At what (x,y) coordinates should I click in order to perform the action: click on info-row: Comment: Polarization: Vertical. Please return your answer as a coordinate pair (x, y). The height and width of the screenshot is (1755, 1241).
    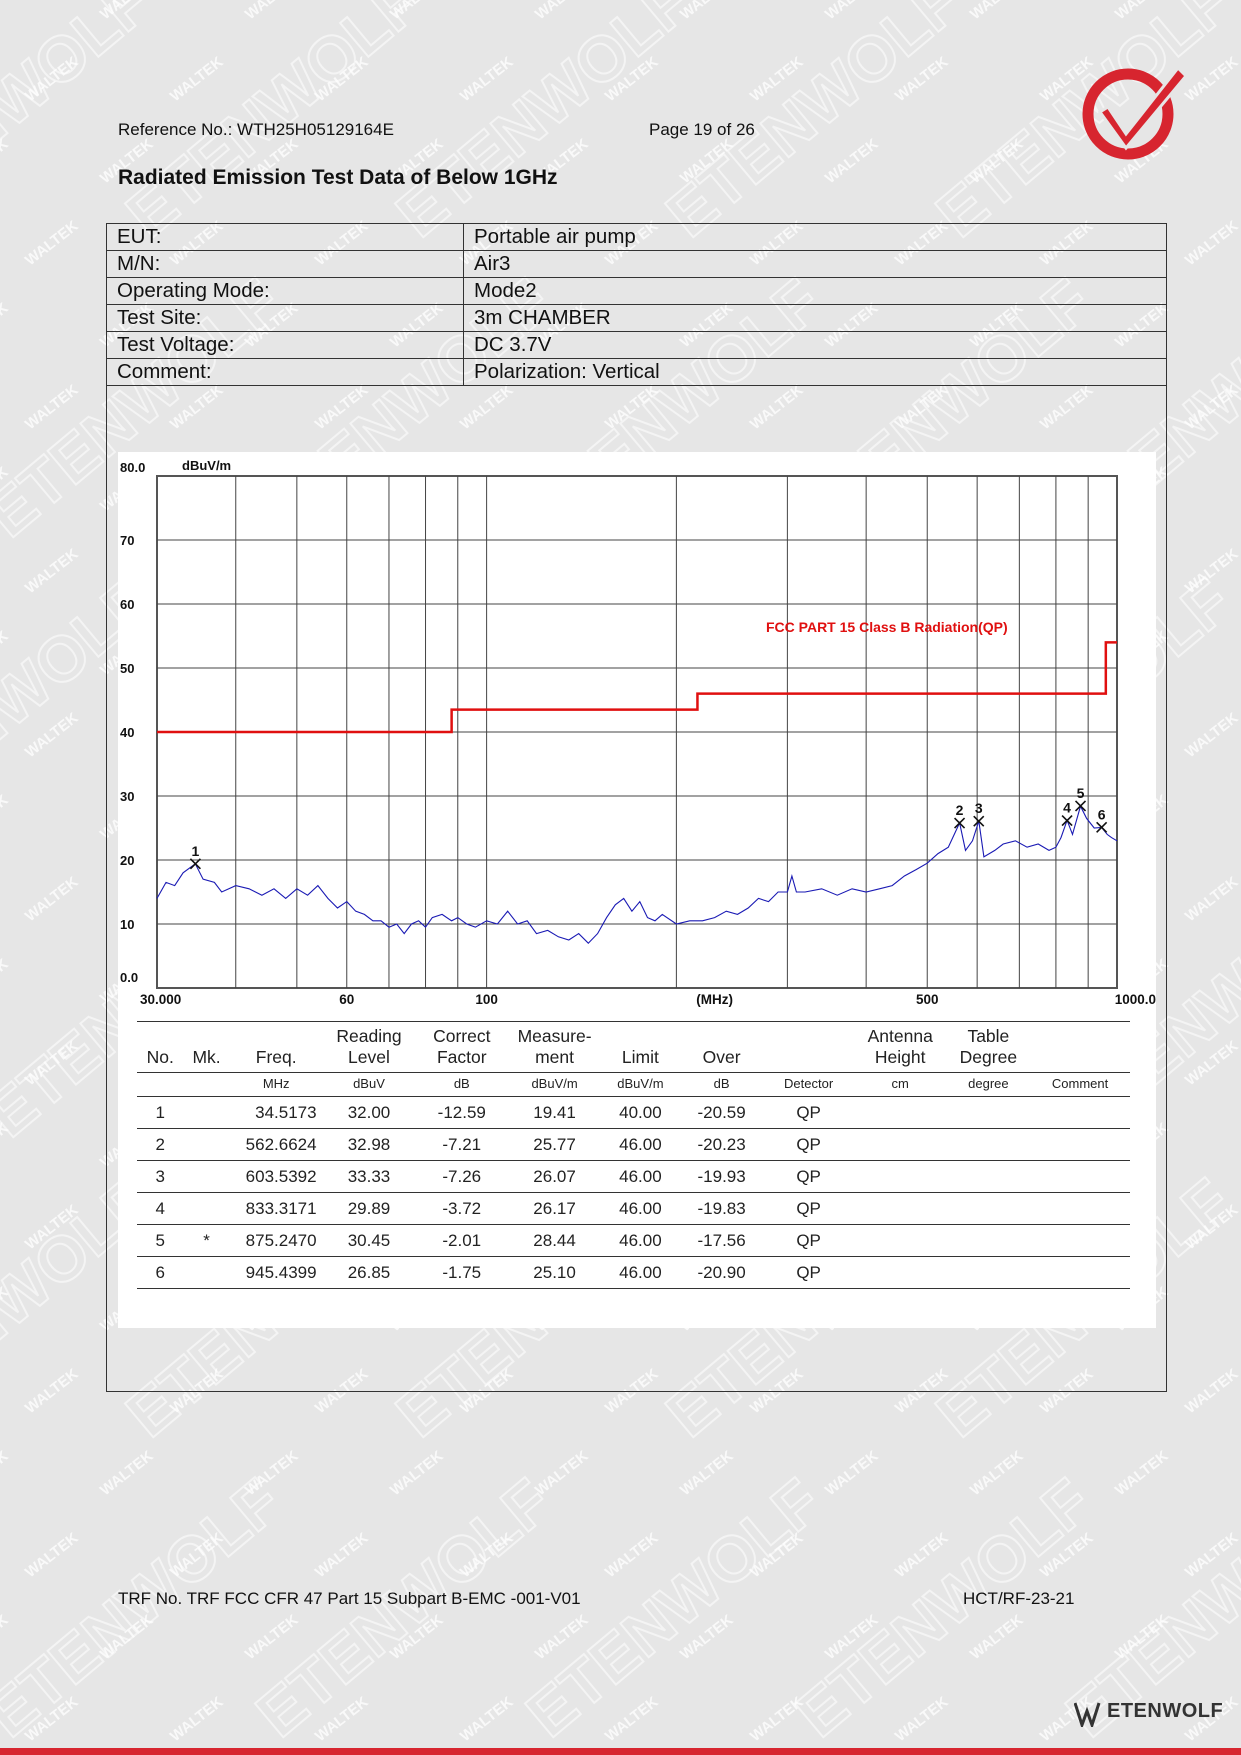
    Looking at the image, I should click on (636, 372).